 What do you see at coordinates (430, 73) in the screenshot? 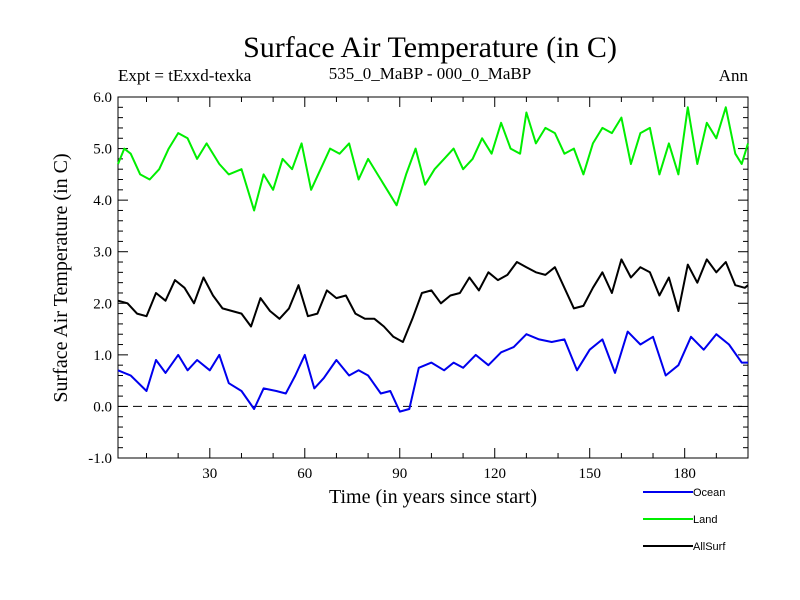
I see `period-label: 535_0_MaBP - 000_0_MaBP` at bounding box center [430, 73].